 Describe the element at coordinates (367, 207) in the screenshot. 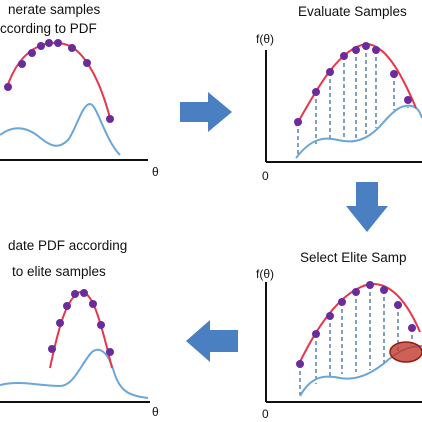

I see `arrow-down-icon` at that location.